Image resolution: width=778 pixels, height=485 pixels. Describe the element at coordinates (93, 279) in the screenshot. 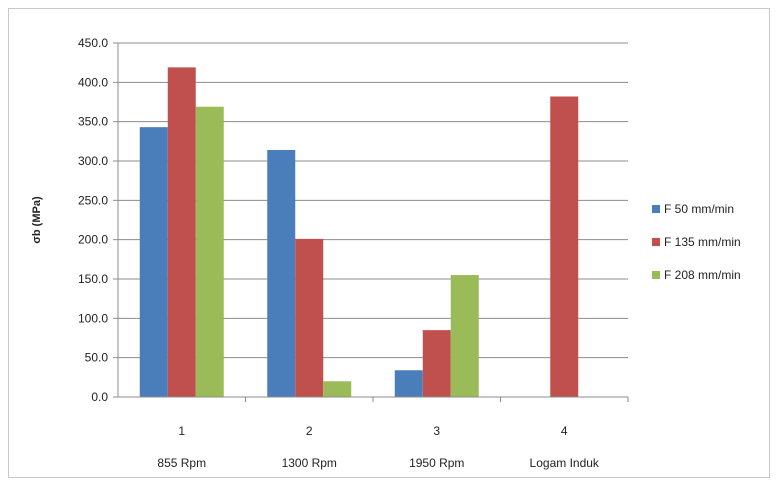

I see `y-tick-label: 150.0` at that location.